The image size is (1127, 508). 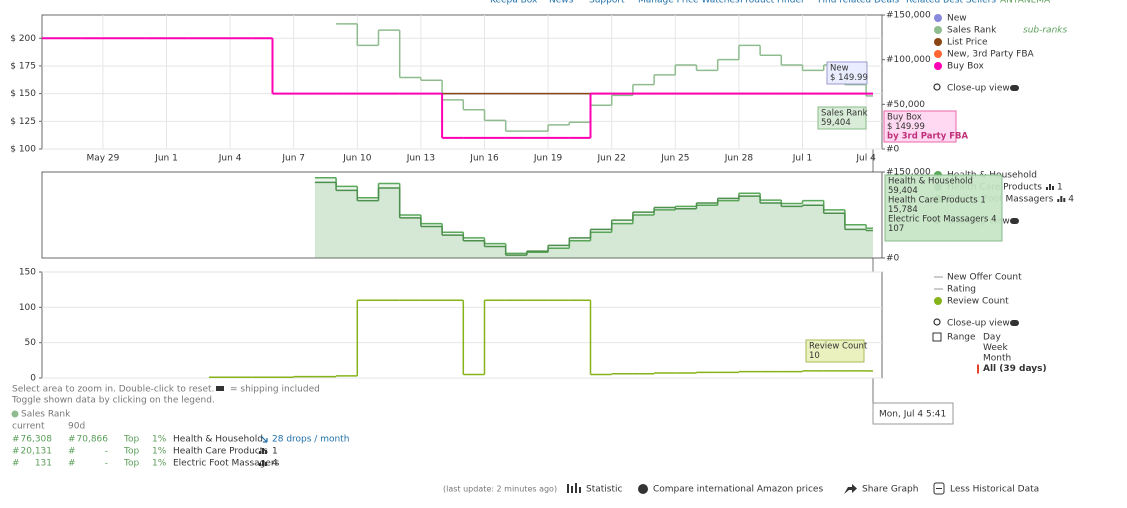 What do you see at coordinates (1015, 369) in the screenshot?
I see `range-option: All (39 days)` at bounding box center [1015, 369].